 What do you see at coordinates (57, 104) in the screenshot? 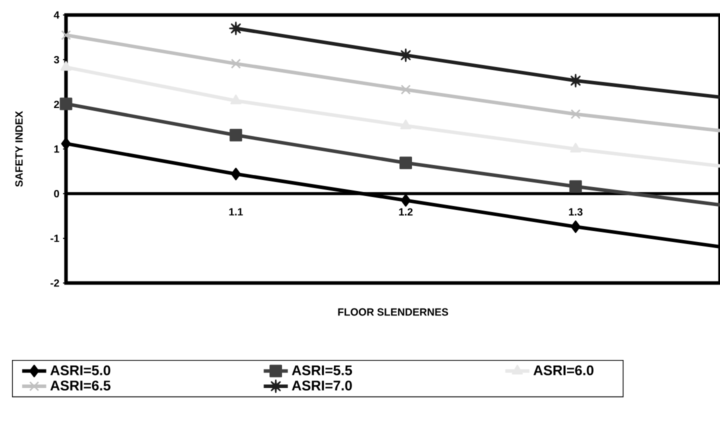
I see `y-tick-label: 2` at bounding box center [57, 104].